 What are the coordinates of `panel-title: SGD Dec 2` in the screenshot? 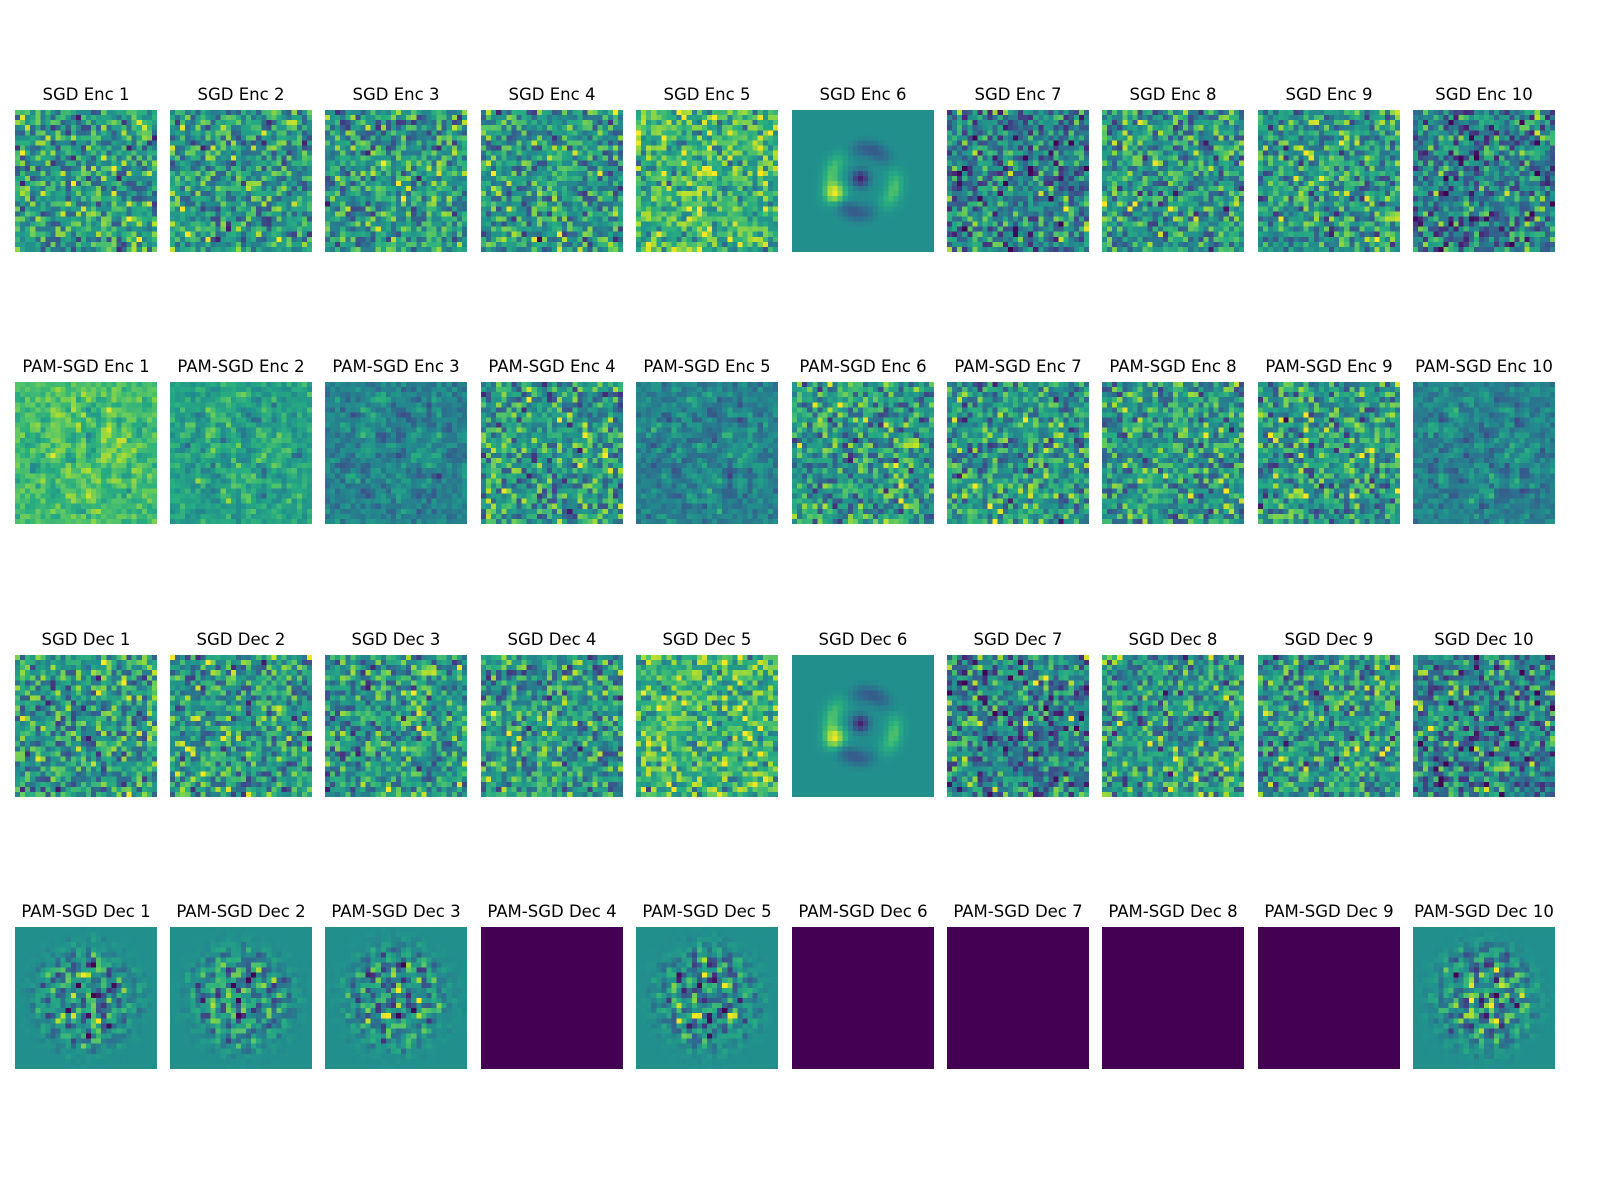 It's located at (241, 639).